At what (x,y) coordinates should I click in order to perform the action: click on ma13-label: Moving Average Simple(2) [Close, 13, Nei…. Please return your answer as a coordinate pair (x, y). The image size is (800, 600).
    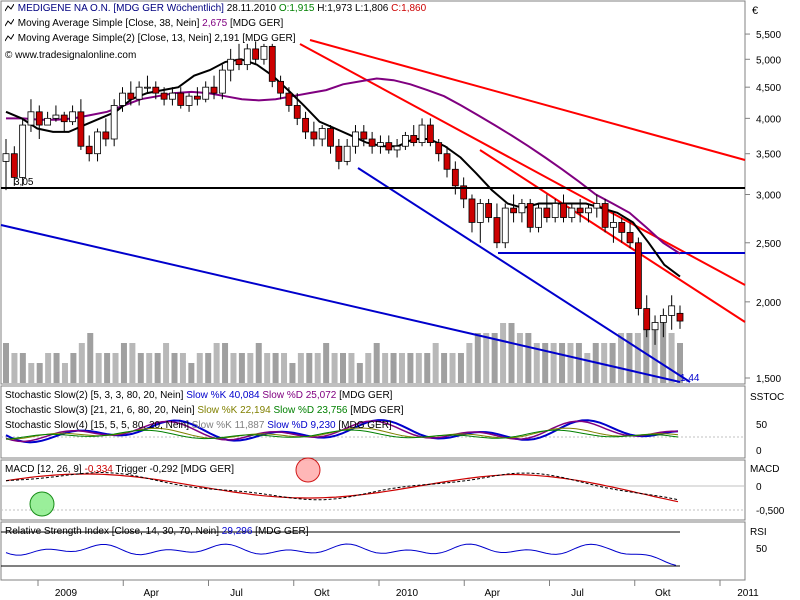
    Looking at the image, I should click on (114, 38).